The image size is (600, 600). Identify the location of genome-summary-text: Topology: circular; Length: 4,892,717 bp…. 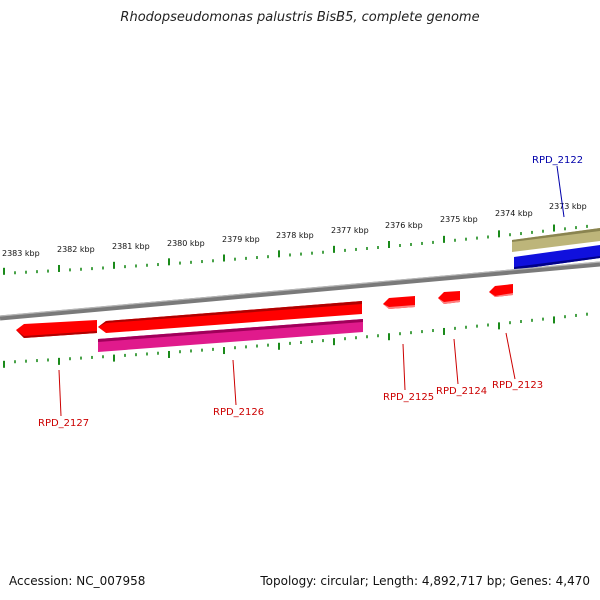
(425, 581).